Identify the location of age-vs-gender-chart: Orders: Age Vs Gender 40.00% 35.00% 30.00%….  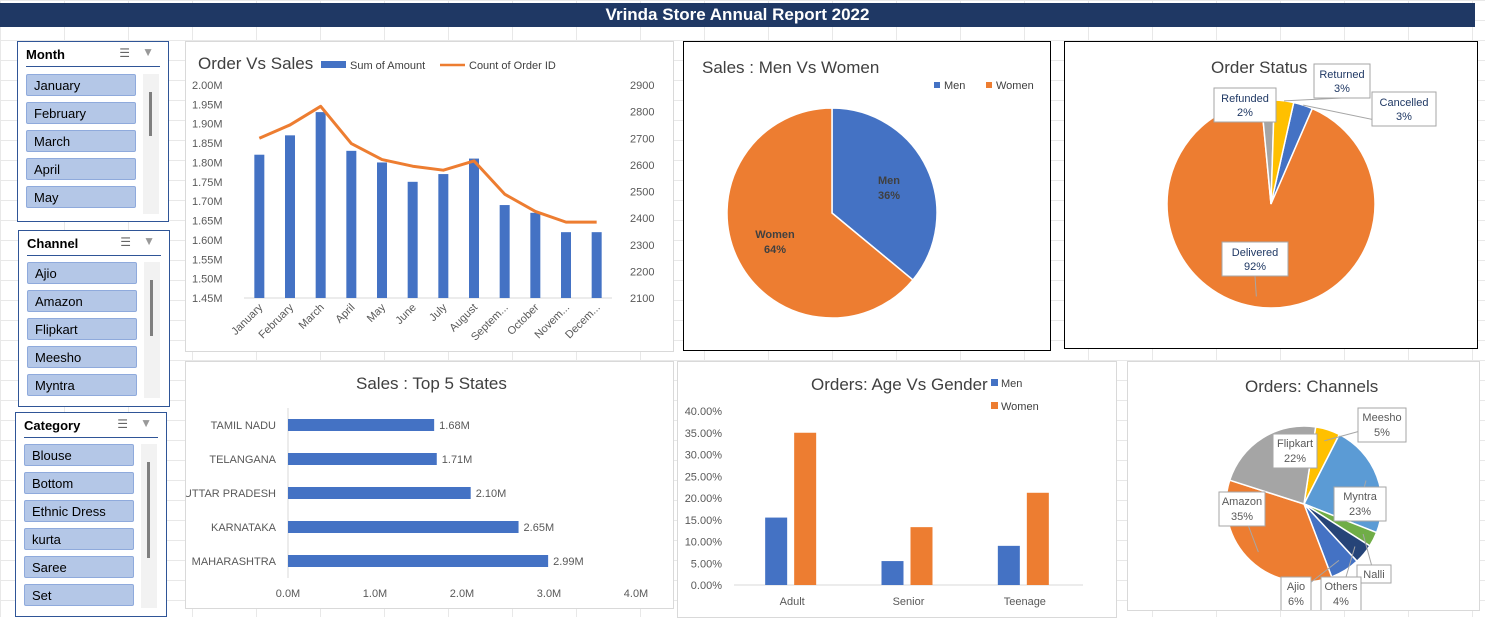
(897, 489).